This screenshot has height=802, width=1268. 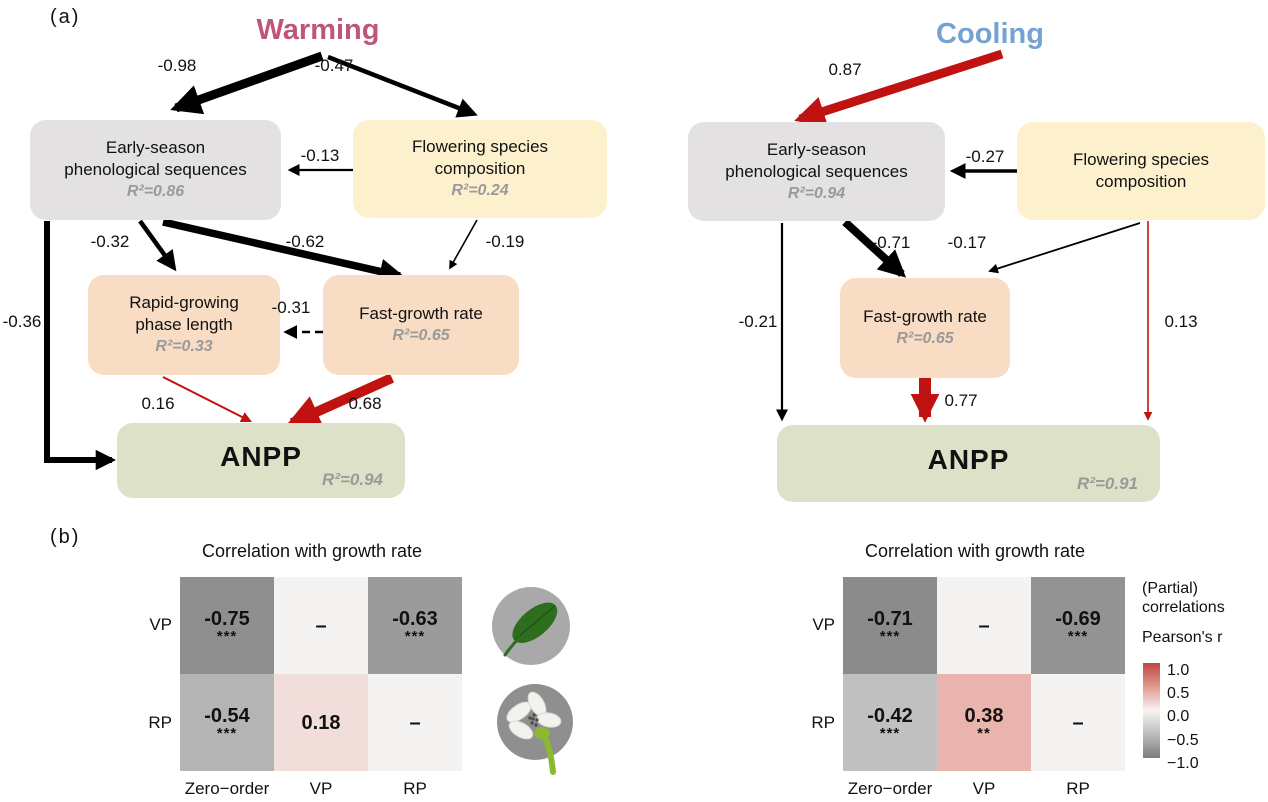 I want to click on coef-warming-to-flowering: -0.47, so click(x=334, y=65).